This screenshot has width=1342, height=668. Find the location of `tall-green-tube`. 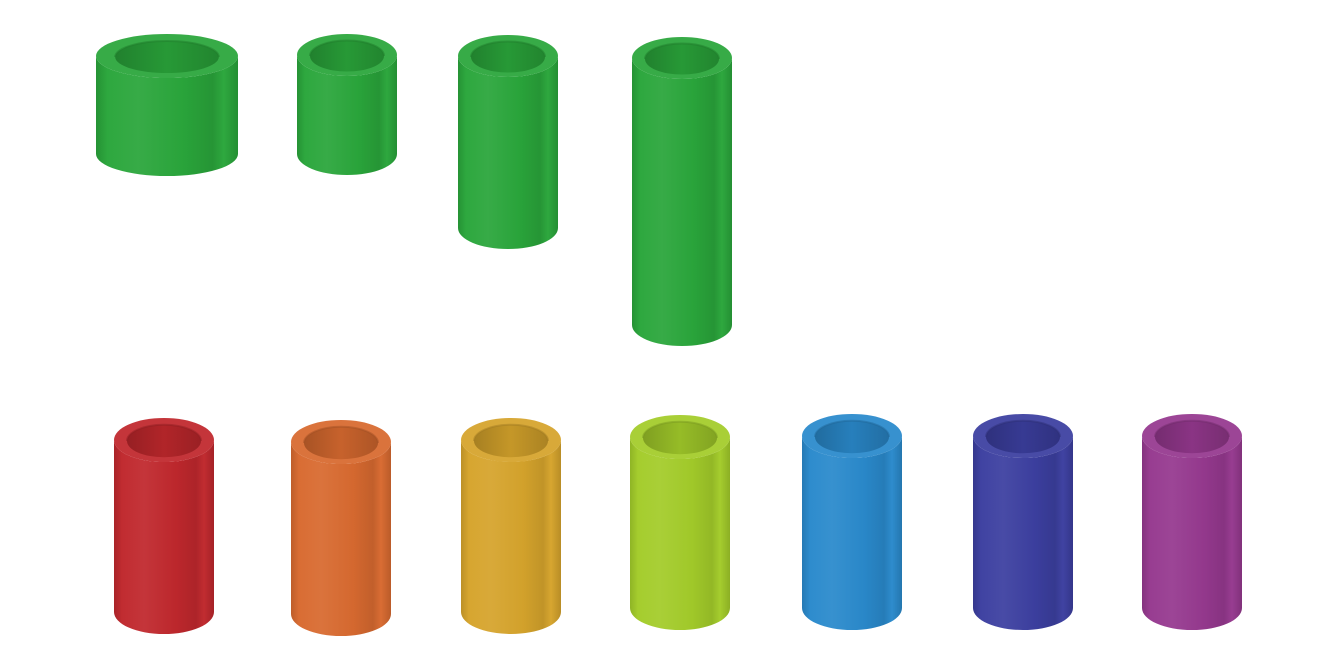

tall-green-tube is located at coordinates (682, 191).